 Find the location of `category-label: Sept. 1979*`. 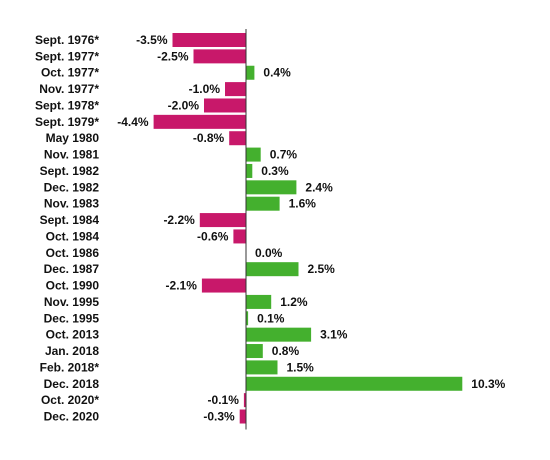

category-label: Sept. 1979* is located at coordinates (67, 122).